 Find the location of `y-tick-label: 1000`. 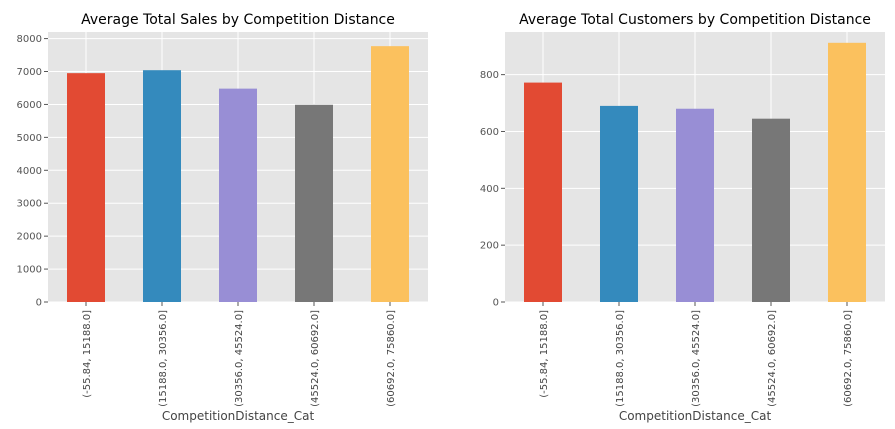

y-tick-label: 1000 is located at coordinates (29, 270).